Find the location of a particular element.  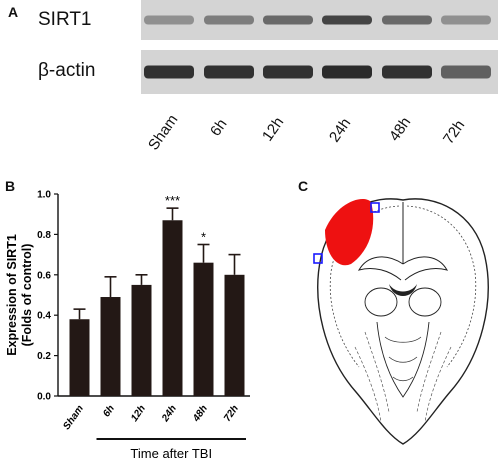

panel-c-letter: C is located at coordinates (303, 186).